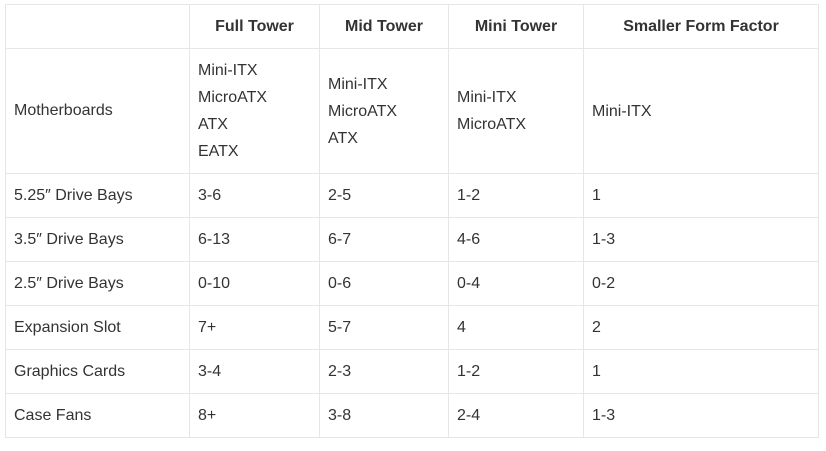 The width and height of the screenshot is (826, 451). I want to click on cell-mid-tower: Mini-ITX MicroATX ATX, so click(384, 111).